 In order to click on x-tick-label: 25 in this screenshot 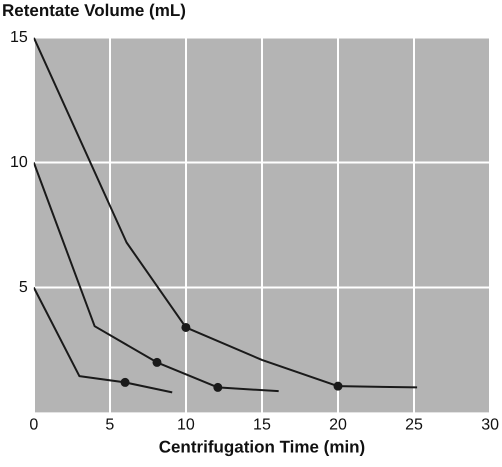, I will do `click(414, 425)`.